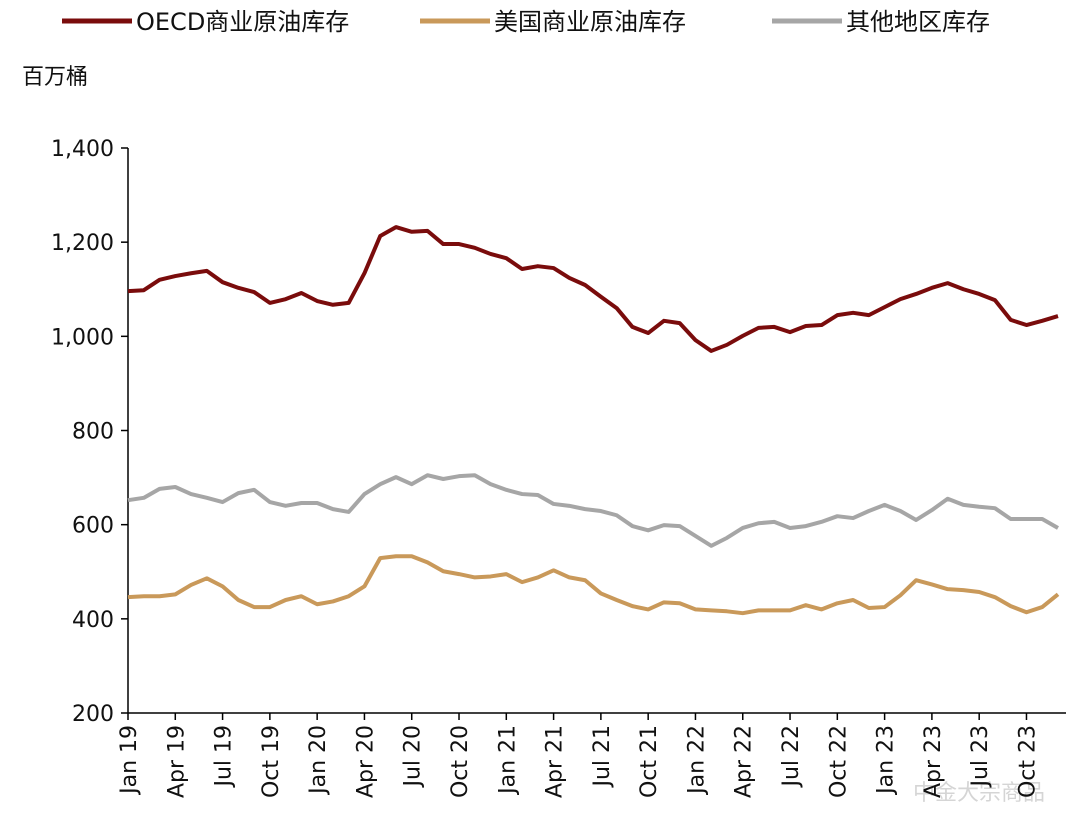 The height and width of the screenshot is (839, 1080). Describe the element at coordinates (93, 714) in the screenshot. I see `y-tick-label: 200` at that location.